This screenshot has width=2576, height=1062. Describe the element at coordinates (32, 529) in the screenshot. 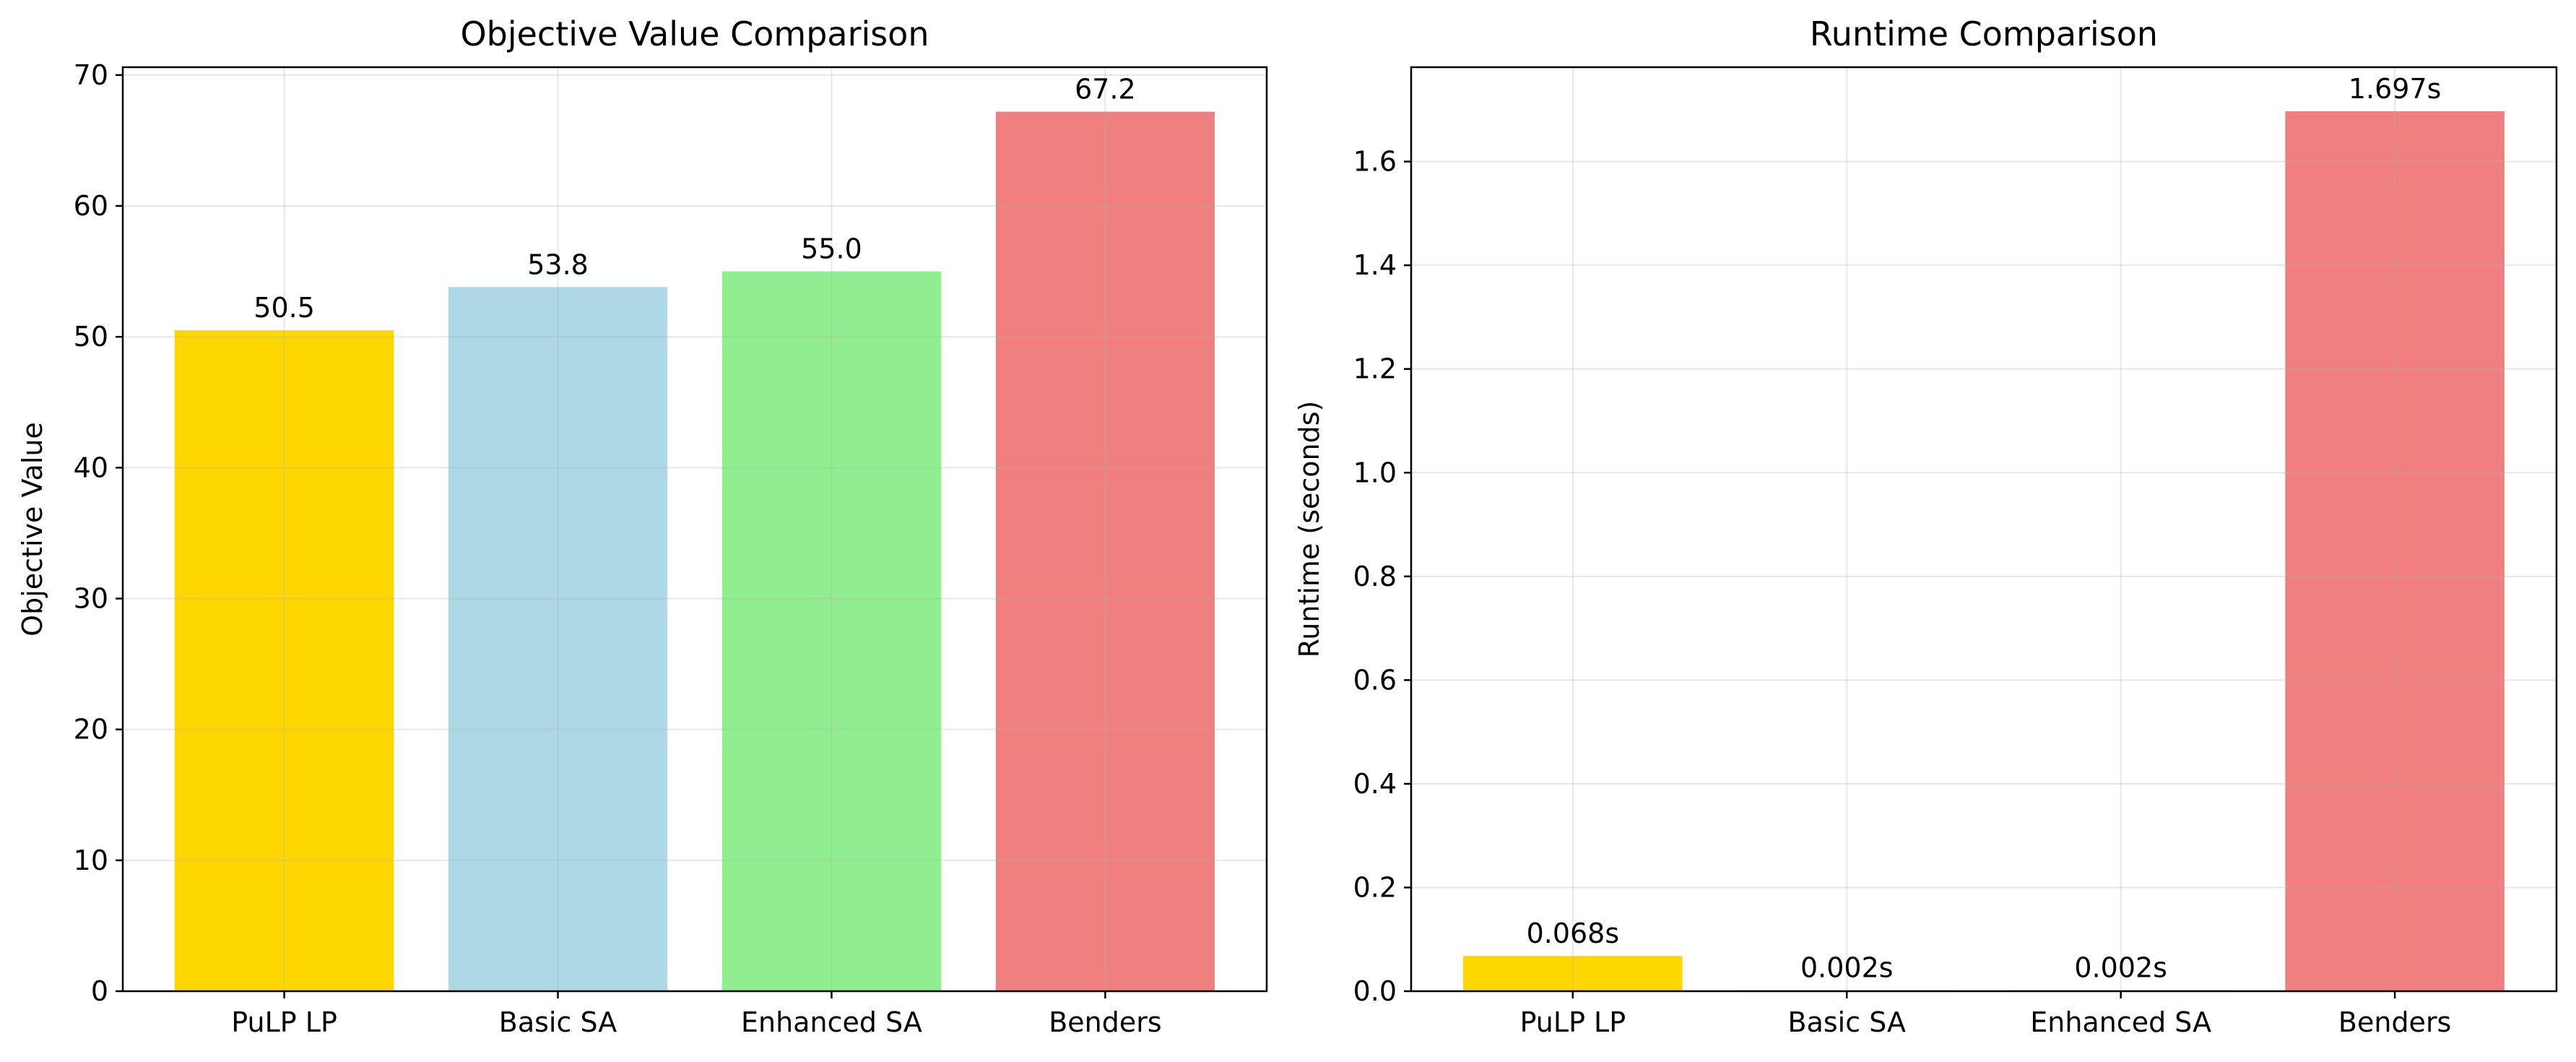

I see `y-axis-label: Objective Value` at that location.